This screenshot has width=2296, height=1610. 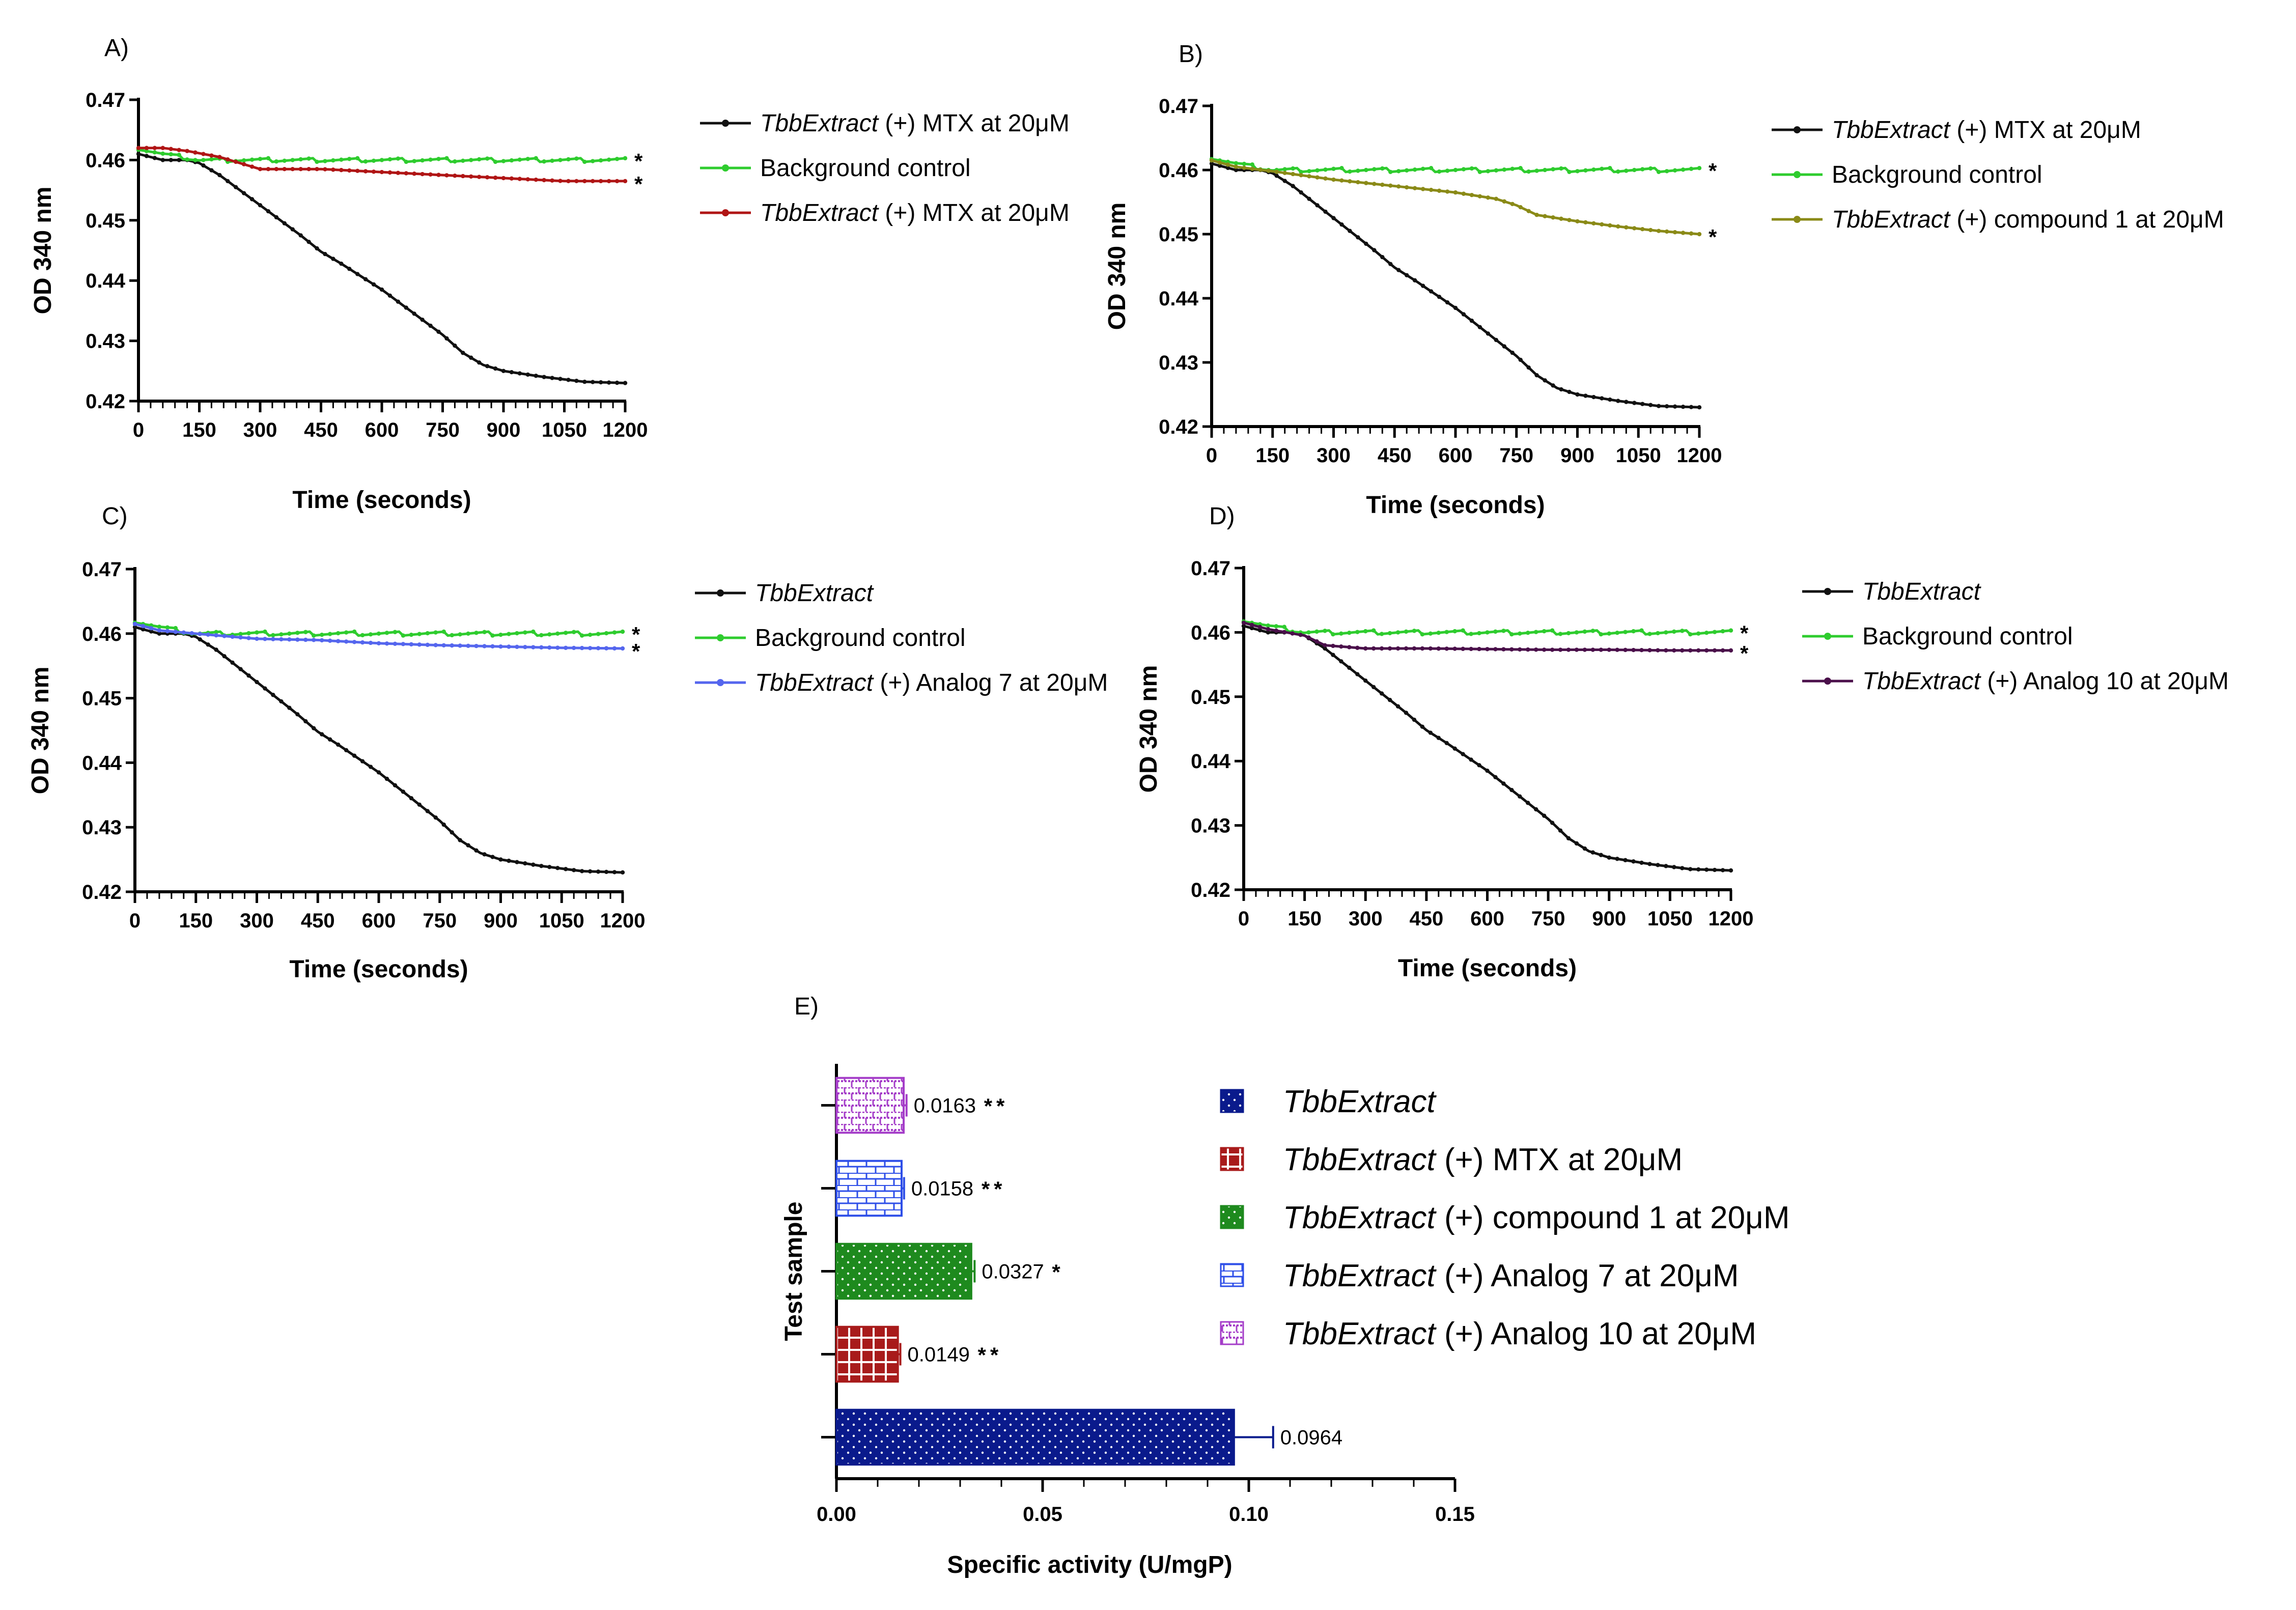 I want to click on bar, so click(x=1035, y=1437).